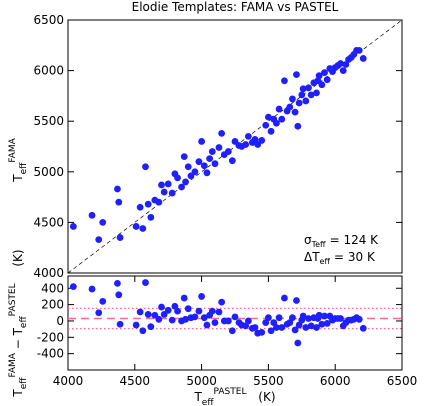 Image resolution: width=436 pixels, height=406 pixels. Describe the element at coordinates (52, 288) in the screenshot. I see `y-tick-label: 400` at that location.